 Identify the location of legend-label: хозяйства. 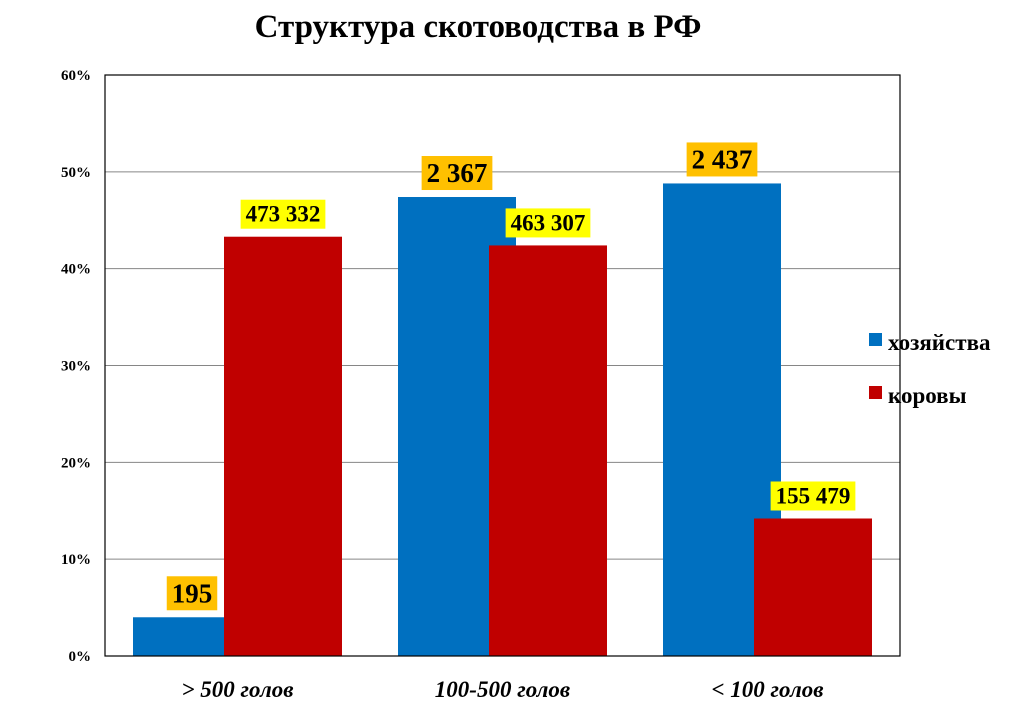
(939, 342).